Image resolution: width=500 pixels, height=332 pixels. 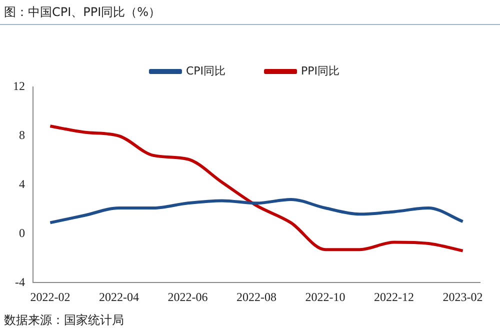 What do you see at coordinates (206, 71) in the screenshot?
I see `legend-label: CPI同比` at bounding box center [206, 71].